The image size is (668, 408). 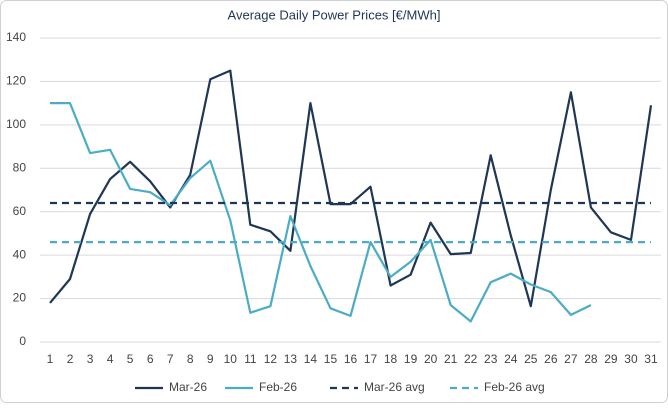 I want to click on x-tick-label: 3, so click(x=90, y=359).